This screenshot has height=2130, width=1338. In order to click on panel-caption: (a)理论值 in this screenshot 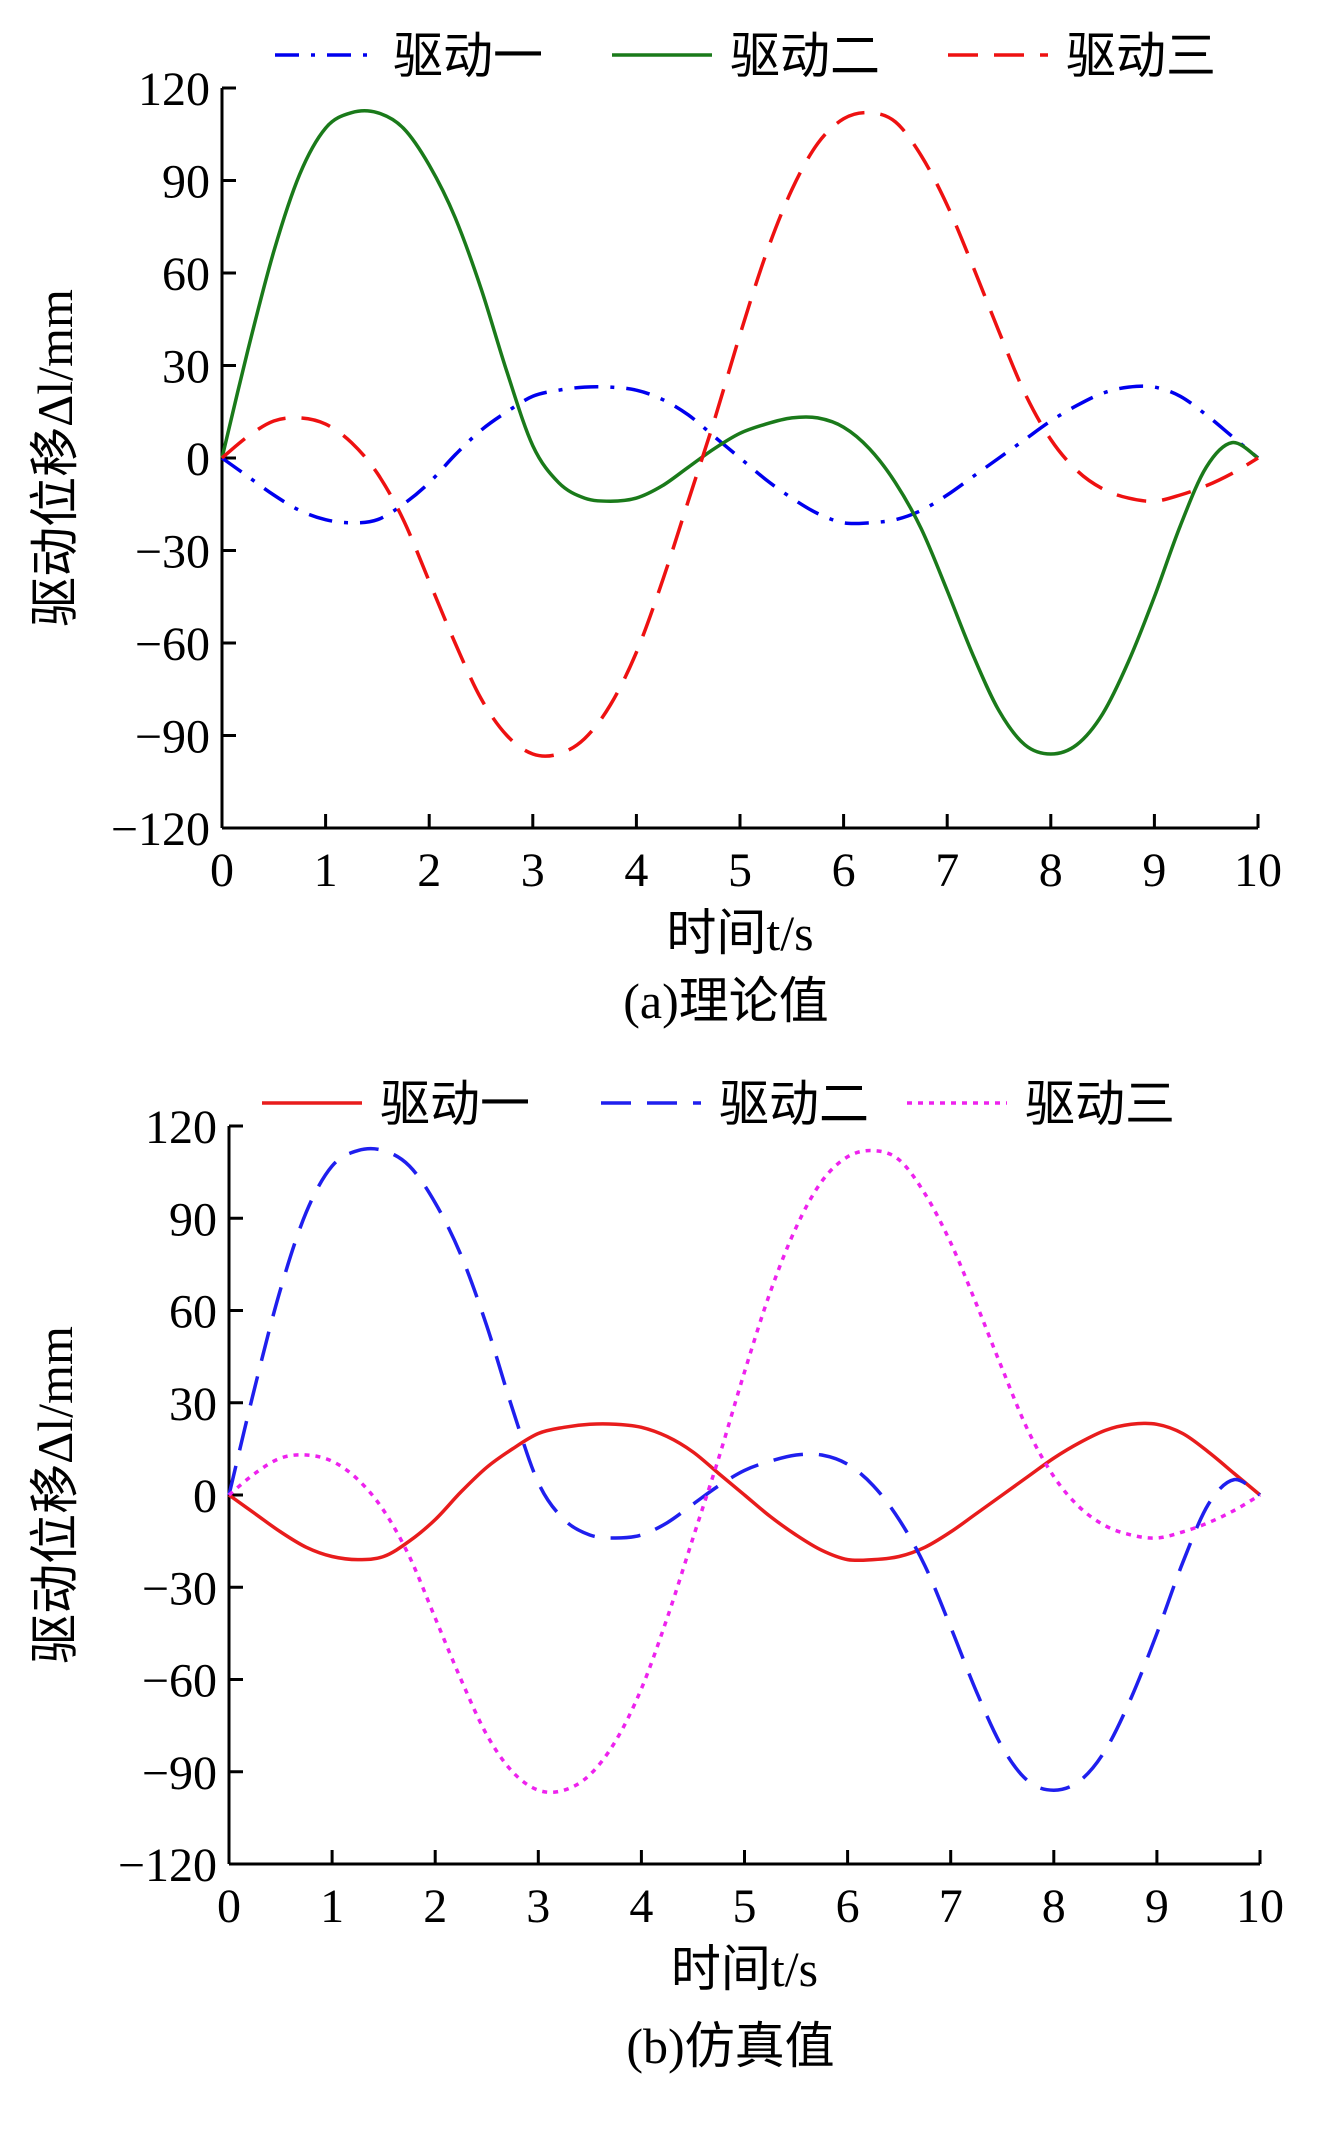, I will do `click(726, 1001)`.